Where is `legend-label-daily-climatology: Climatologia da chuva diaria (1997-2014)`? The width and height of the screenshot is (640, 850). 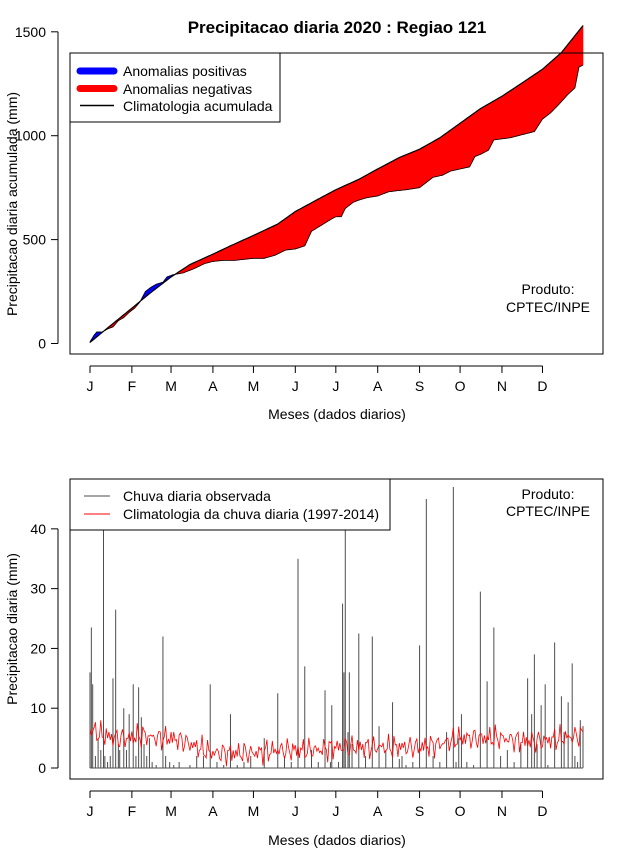
legend-label-daily-climatology: Climatologia da chuva diaria (1997-2014) is located at coordinates (251, 514).